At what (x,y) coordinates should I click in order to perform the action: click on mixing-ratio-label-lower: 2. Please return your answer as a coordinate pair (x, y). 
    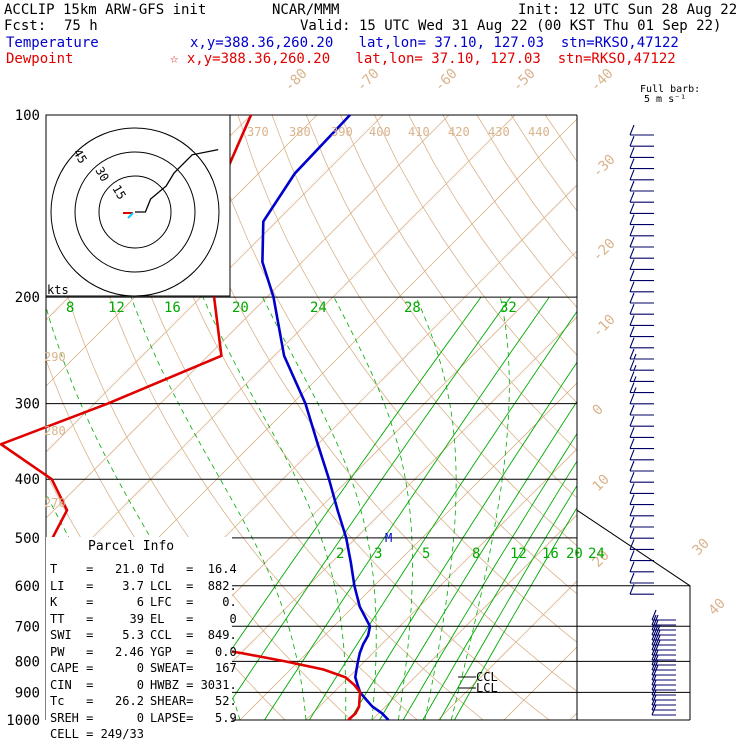
    Looking at the image, I should click on (340, 554).